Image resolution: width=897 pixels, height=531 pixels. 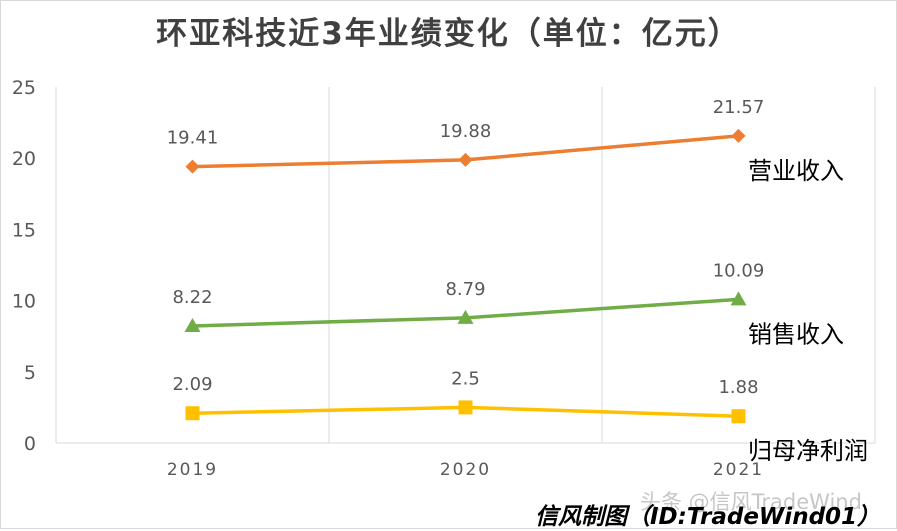 What do you see at coordinates (192, 470) in the screenshot?
I see `x-tick-label: 2019` at bounding box center [192, 470].